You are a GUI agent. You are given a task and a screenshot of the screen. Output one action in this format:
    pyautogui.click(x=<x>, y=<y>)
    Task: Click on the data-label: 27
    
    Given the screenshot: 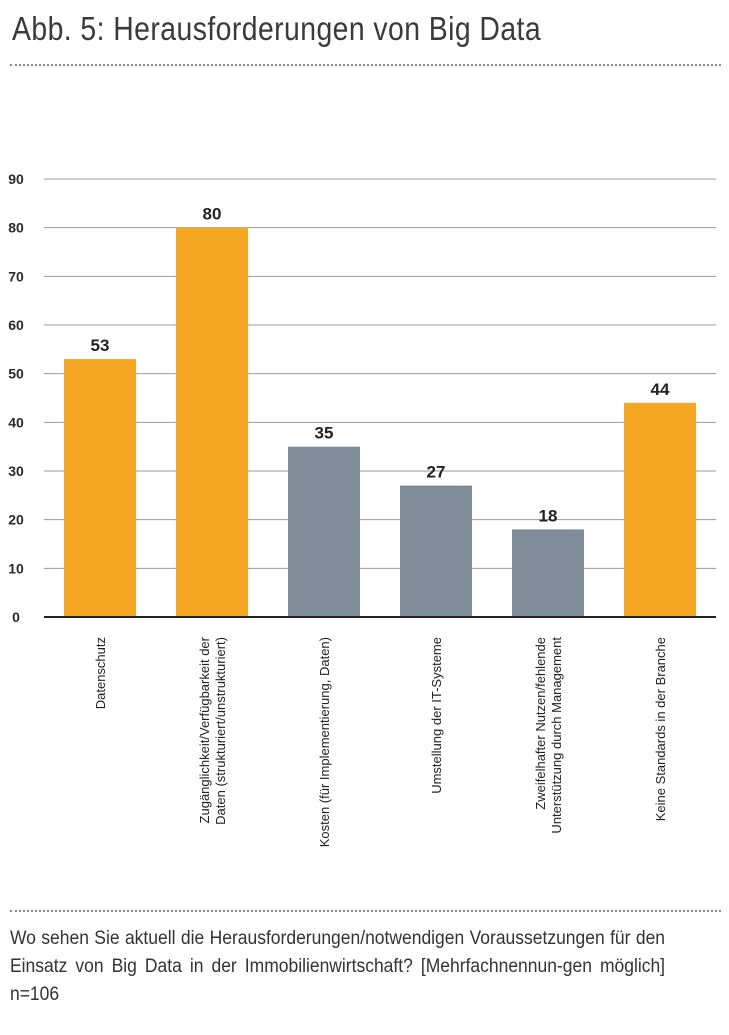 What is the action you would take?
    pyautogui.click(x=436, y=472)
    